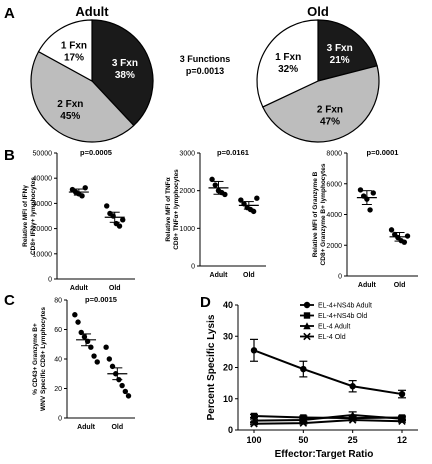 The height and width of the screenshot is (464, 432). I want to click on functions-p-value: p=0.0013, so click(205, 71).